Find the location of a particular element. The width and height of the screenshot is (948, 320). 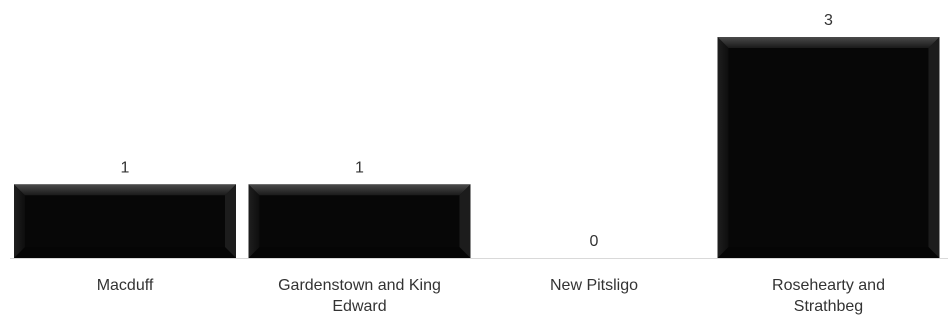

value-label: 3 is located at coordinates (828, 20).